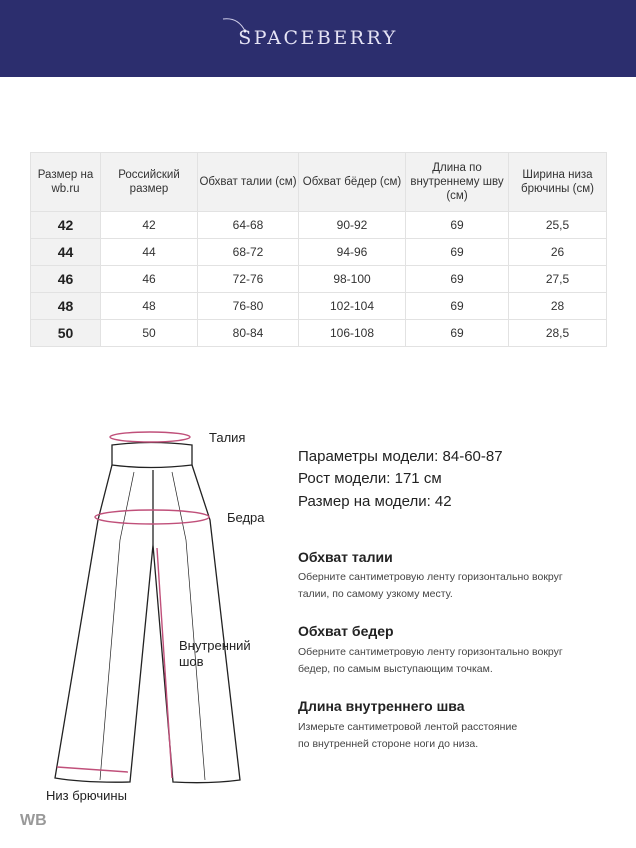 The image size is (636, 848). What do you see at coordinates (234, 25) in the screenshot?
I see `shooting-star-icon` at bounding box center [234, 25].